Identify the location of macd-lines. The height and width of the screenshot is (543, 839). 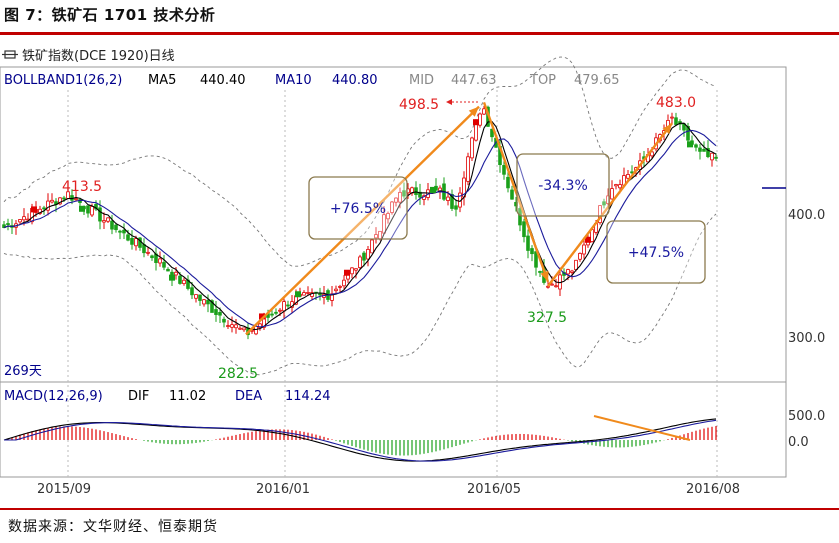
(360, 438).